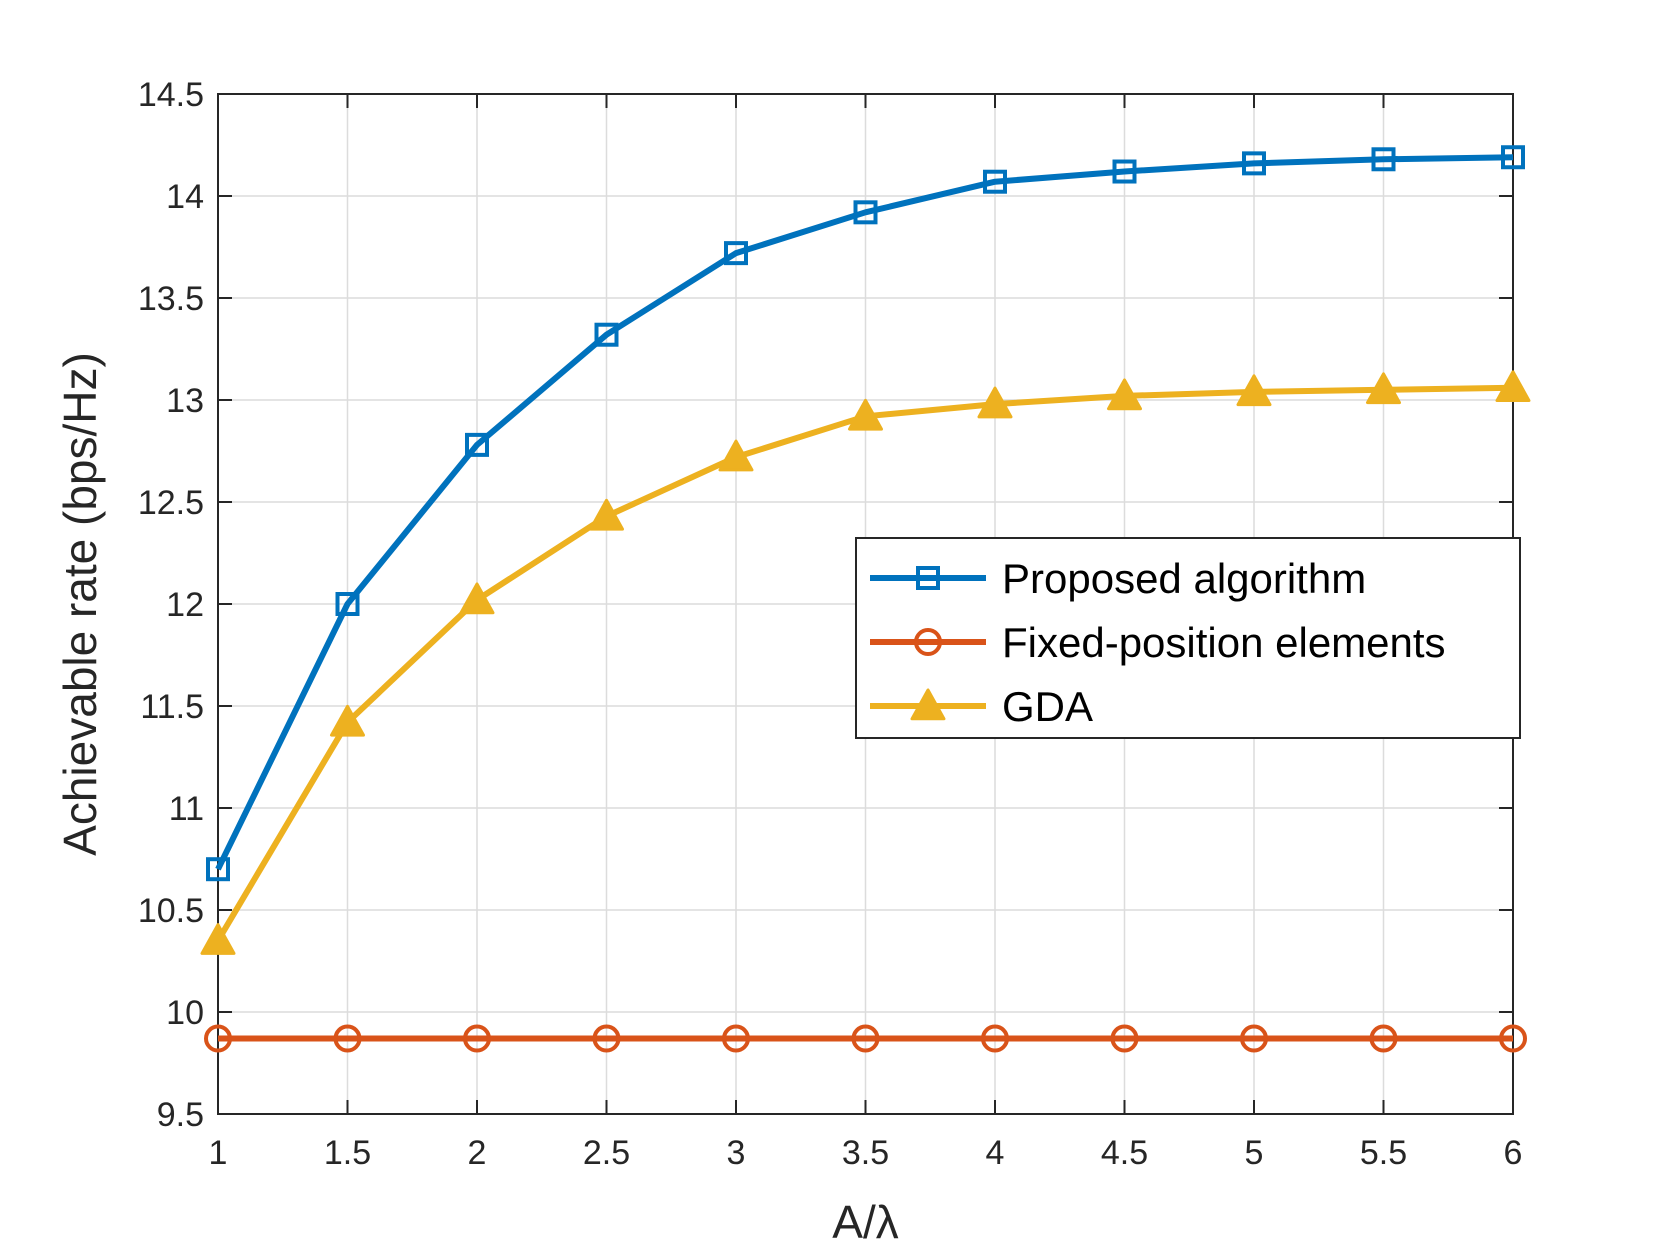 Image resolution: width=1661 pixels, height=1251 pixels. What do you see at coordinates (172, 707) in the screenshot?
I see `y-tick-label: 11.5` at bounding box center [172, 707].